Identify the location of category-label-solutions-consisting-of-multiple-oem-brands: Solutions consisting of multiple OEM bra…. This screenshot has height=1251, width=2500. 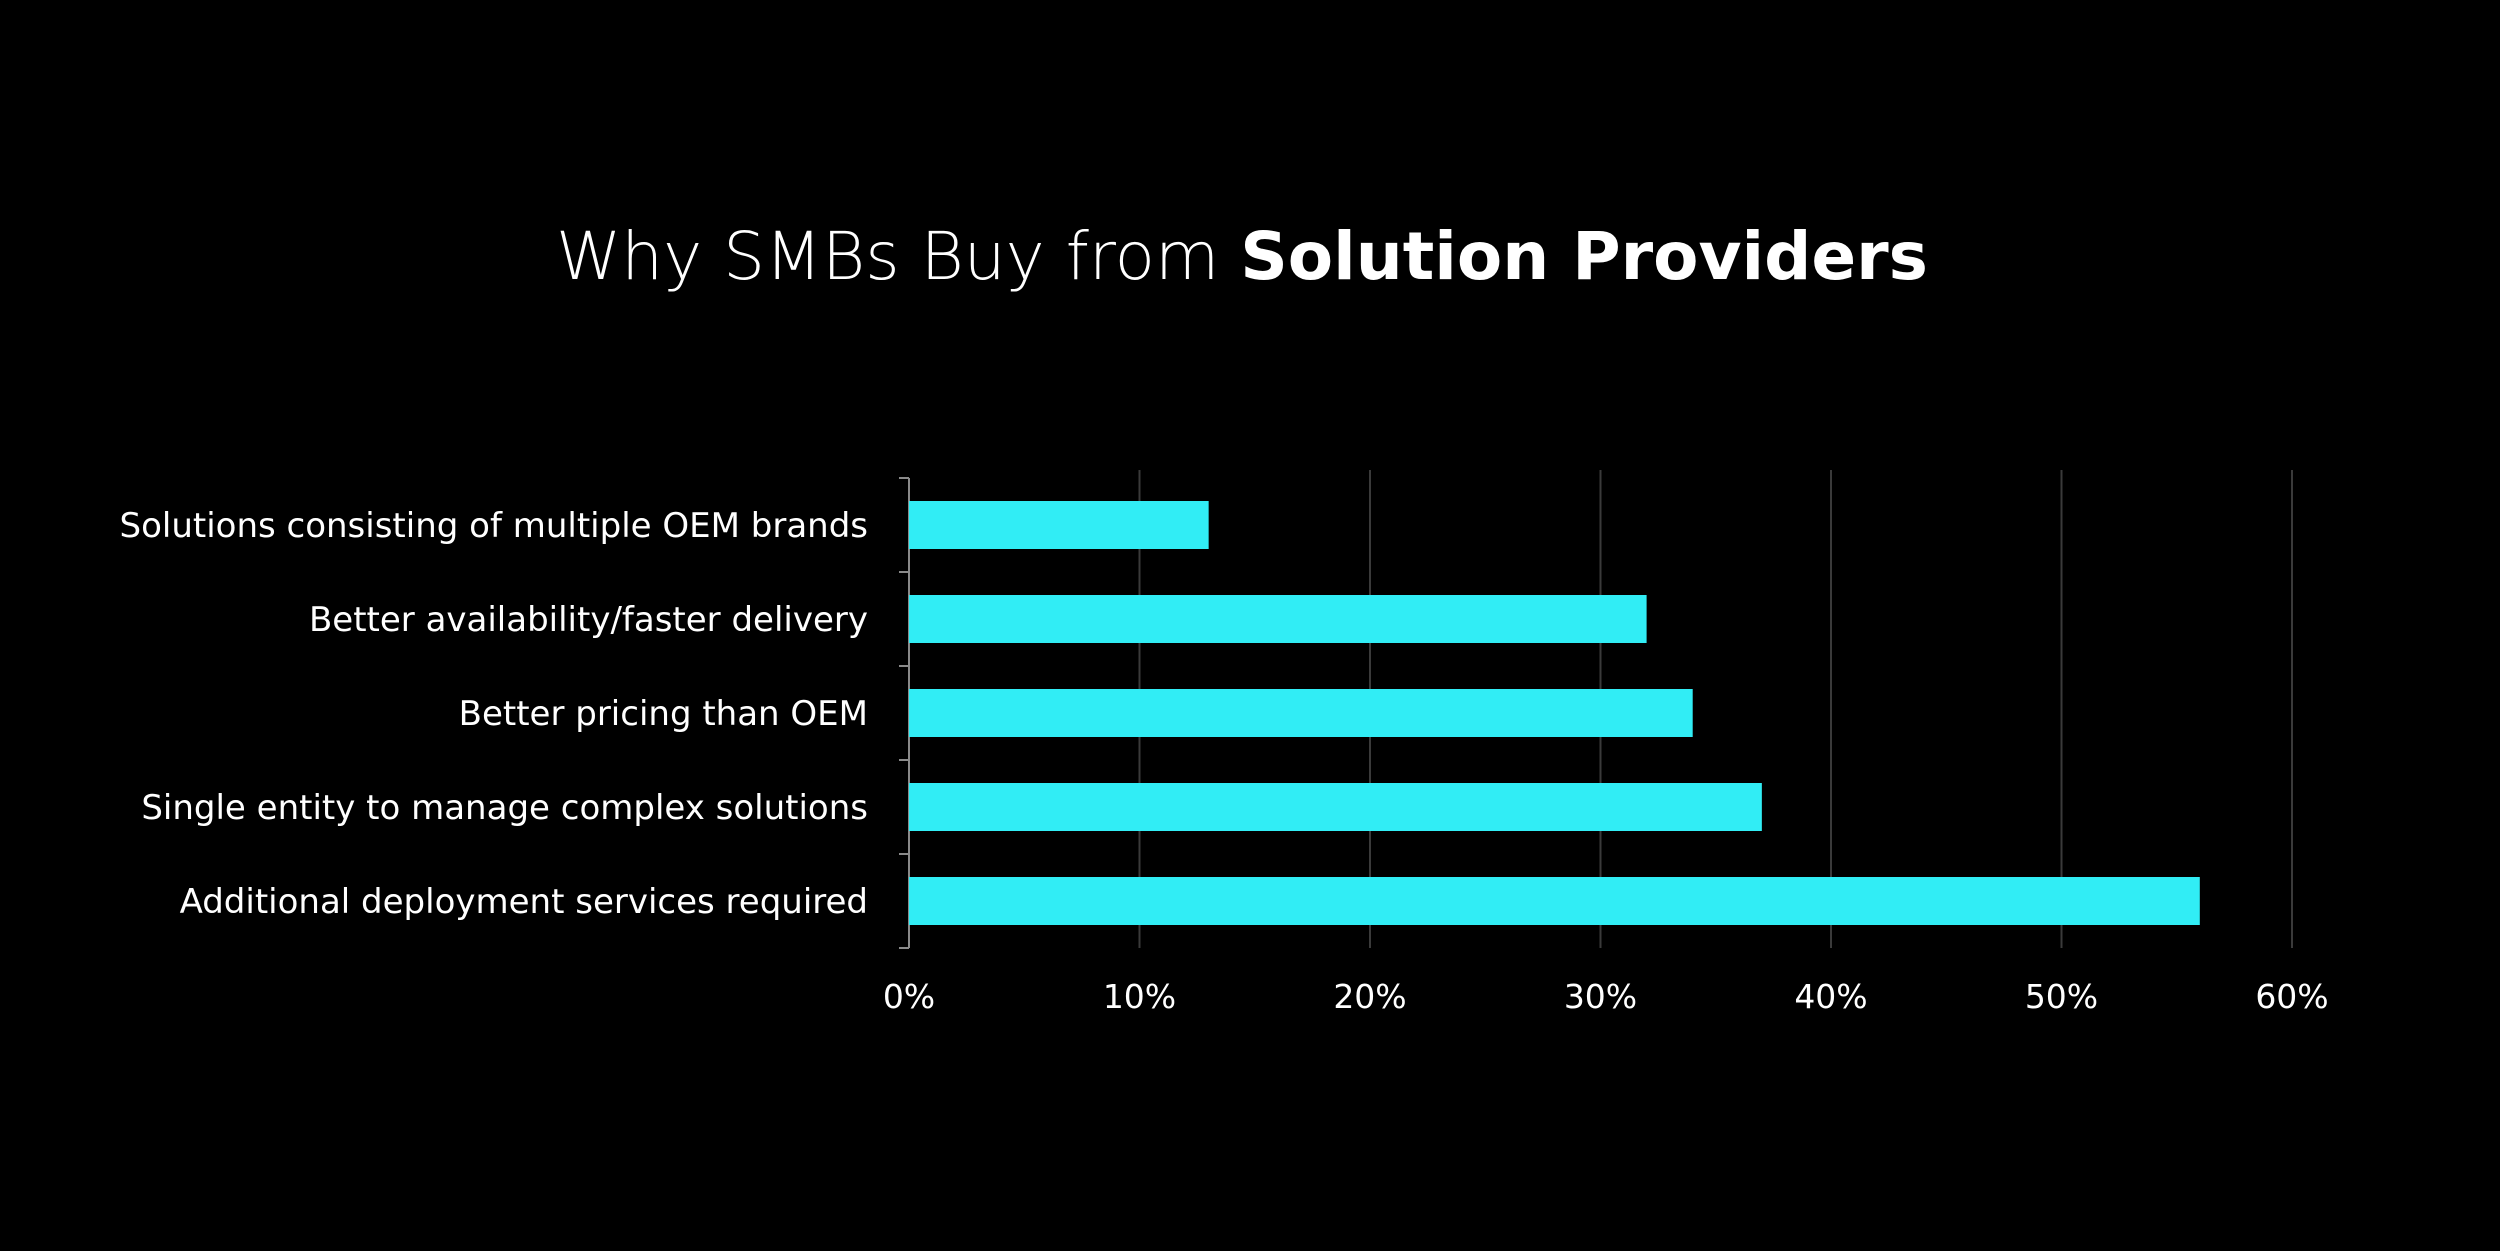
(493, 526).